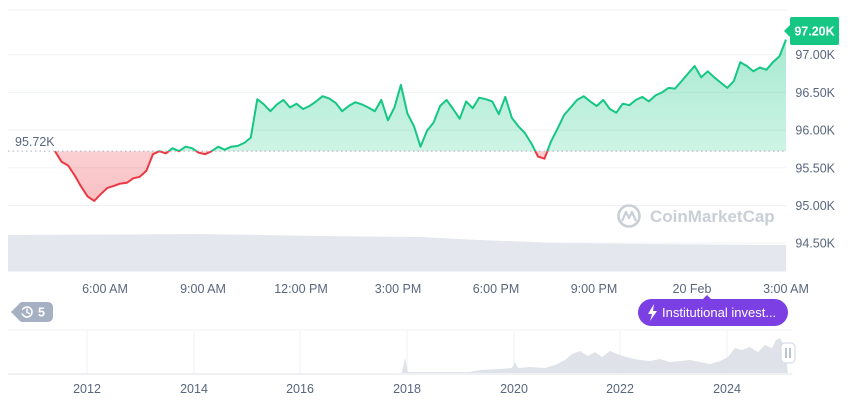  What do you see at coordinates (301, 289) in the screenshot?
I see `x-tick-label: 12:00 PM` at bounding box center [301, 289].